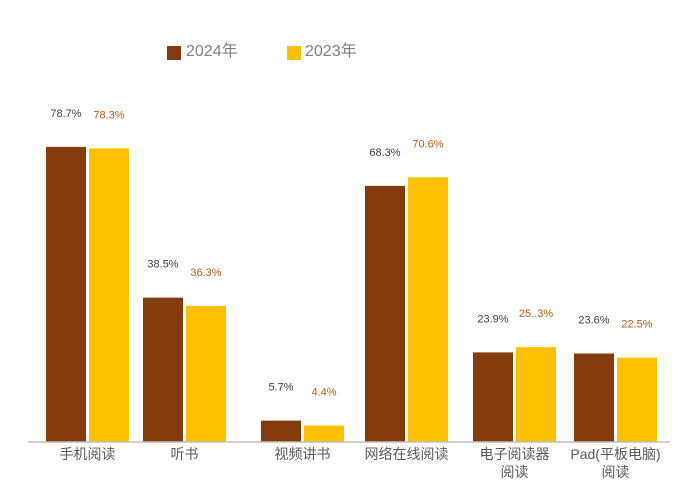  I want to click on category-label-1: 听书, so click(185, 454).